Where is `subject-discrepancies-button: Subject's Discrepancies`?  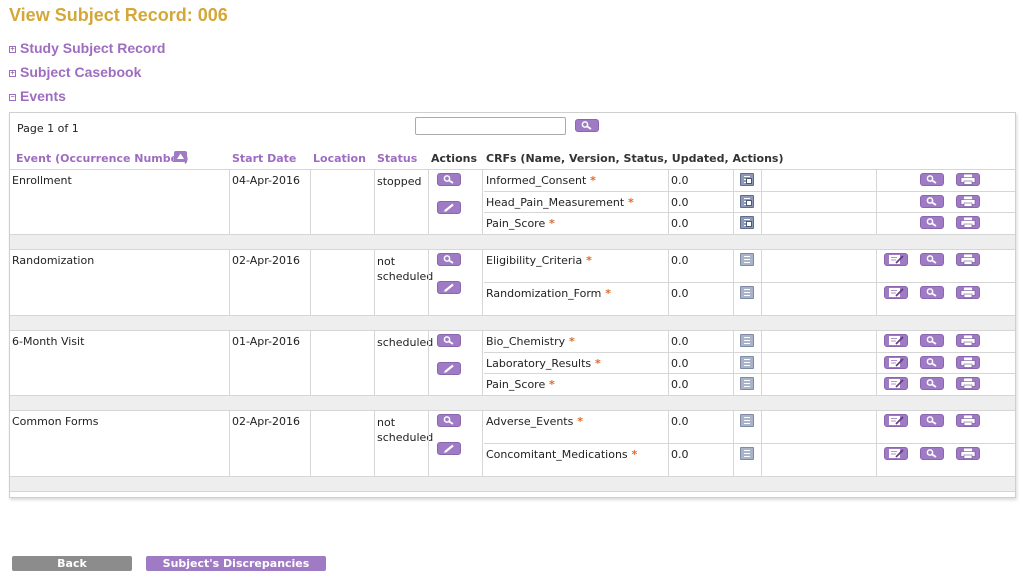
subject-discrepancies-button: Subject's Discrepancies is located at coordinates (236, 563).